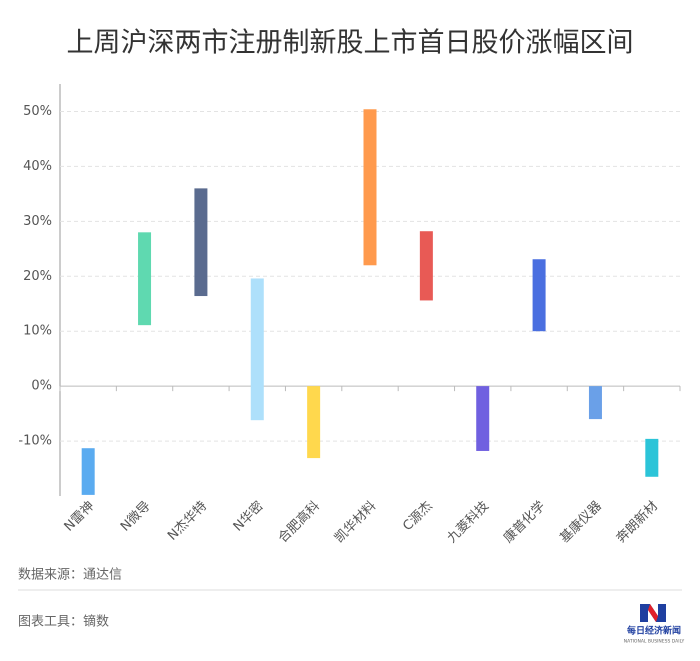 The height and width of the screenshot is (661, 700). Describe the element at coordinates (37, 331) in the screenshot. I see `y-tick-label: 10%` at that location.